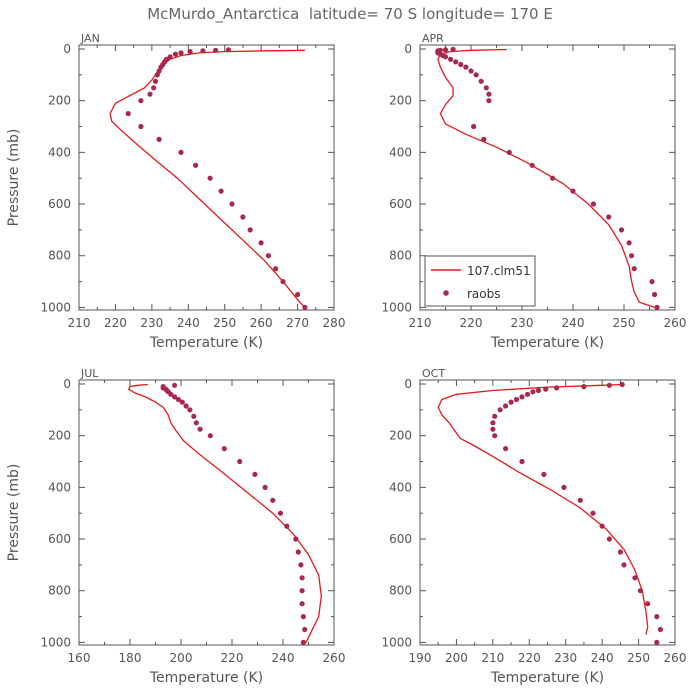 Image resolution: width=700 pixels, height=700 pixels. Describe the element at coordinates (130, 658) in the screenshot. I see `x-tick-label: 180` at that location.